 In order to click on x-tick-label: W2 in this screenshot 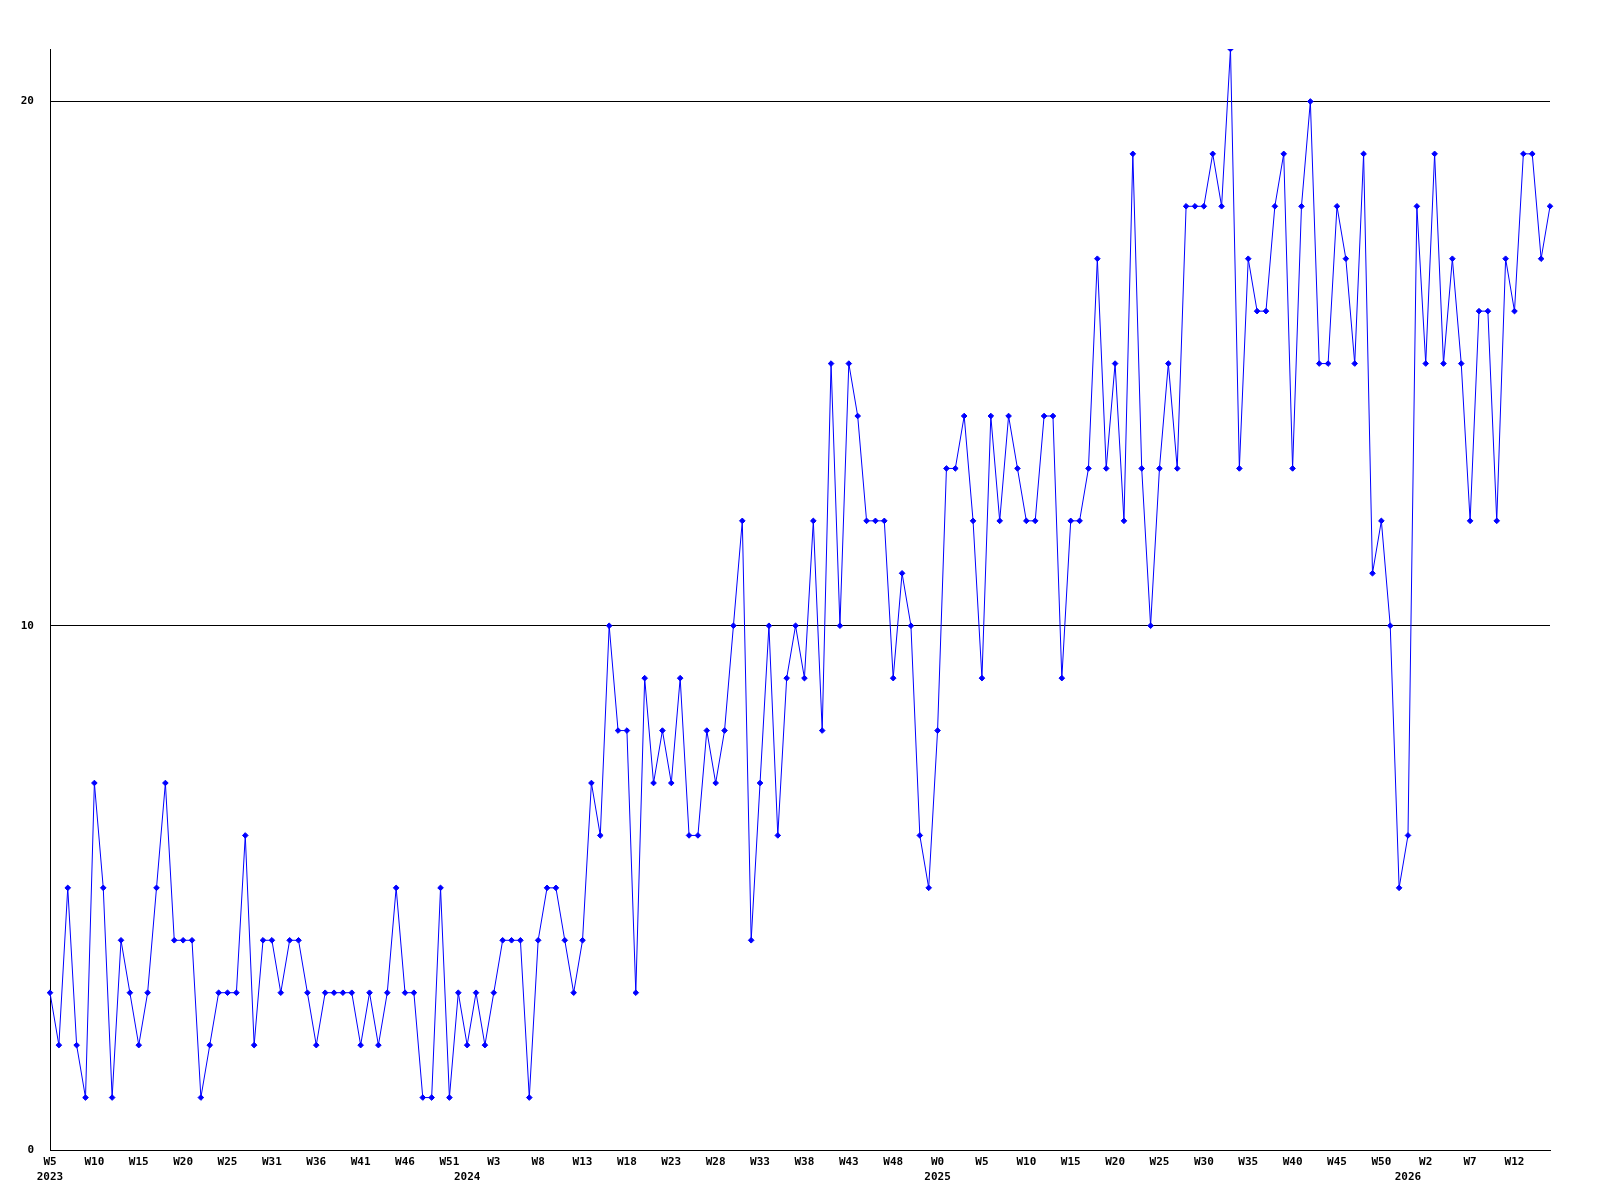, I will do `click(1426, 1162)`.